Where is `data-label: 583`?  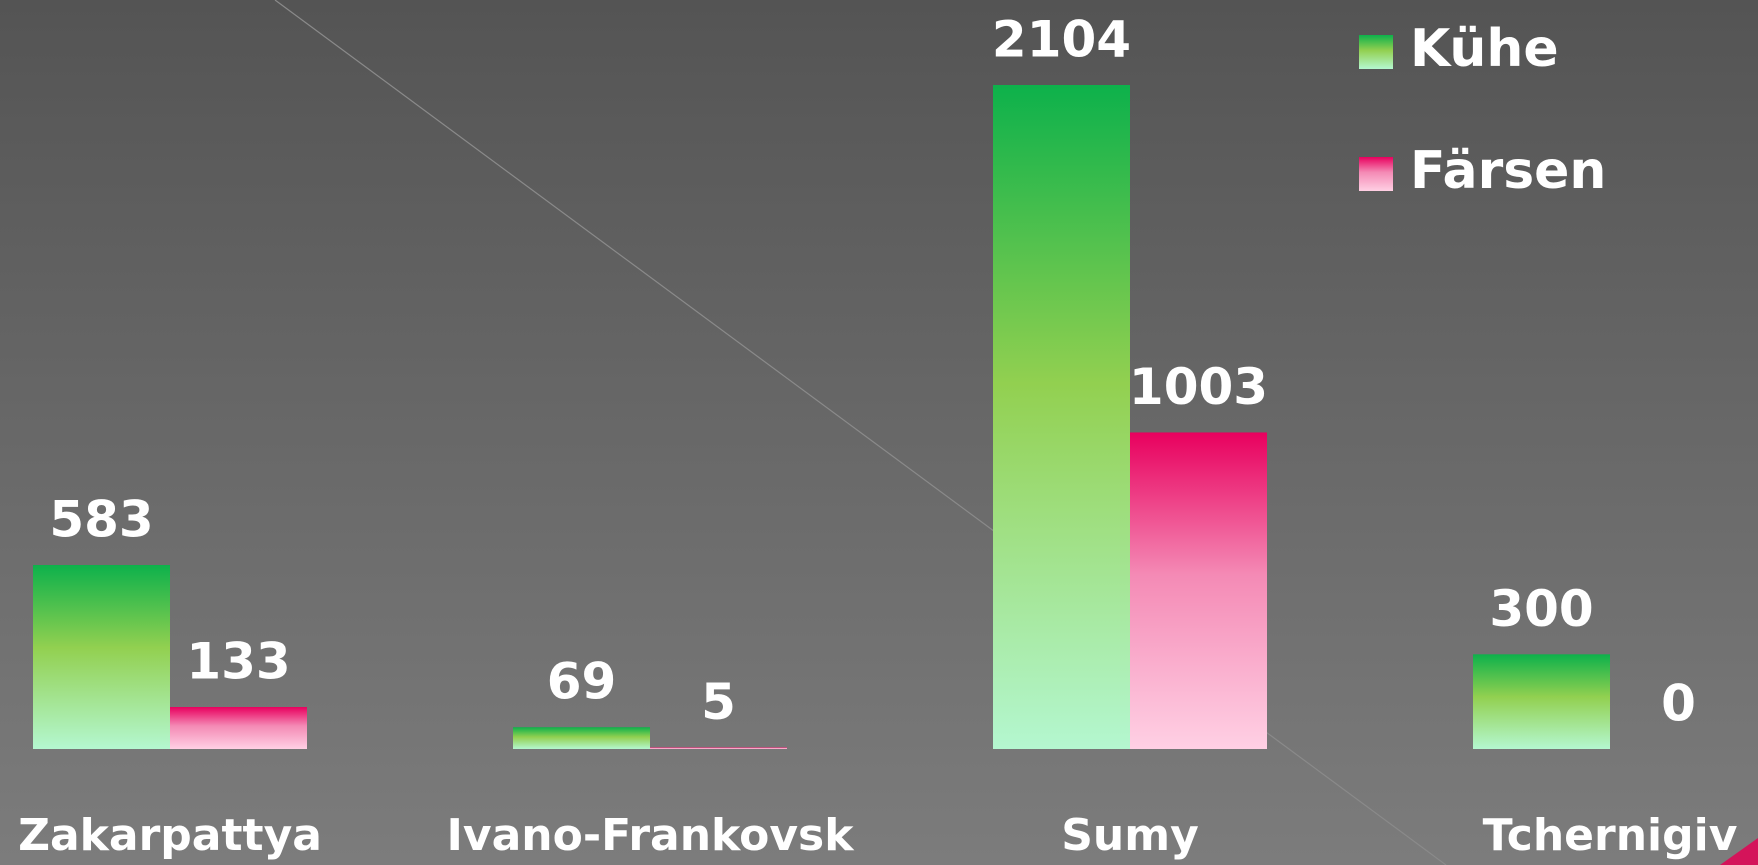
data-label: 583 is located at coordinates (101, 520).